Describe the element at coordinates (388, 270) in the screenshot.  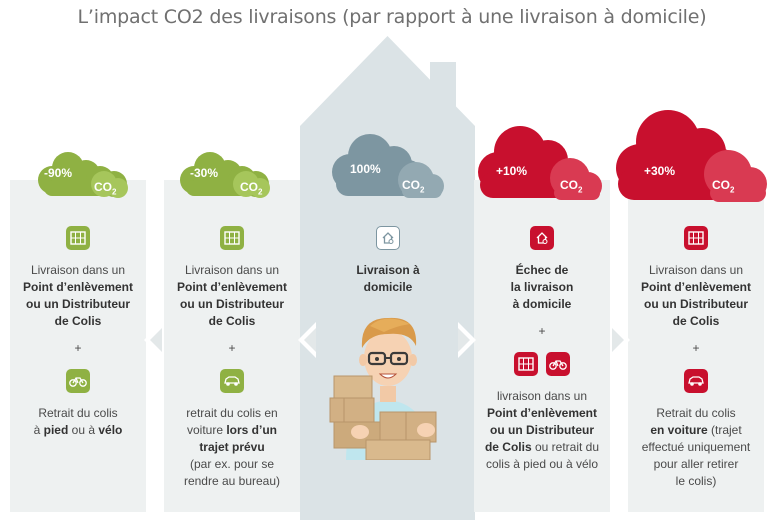
I see `card-text-bold: Livraison à` at that location.